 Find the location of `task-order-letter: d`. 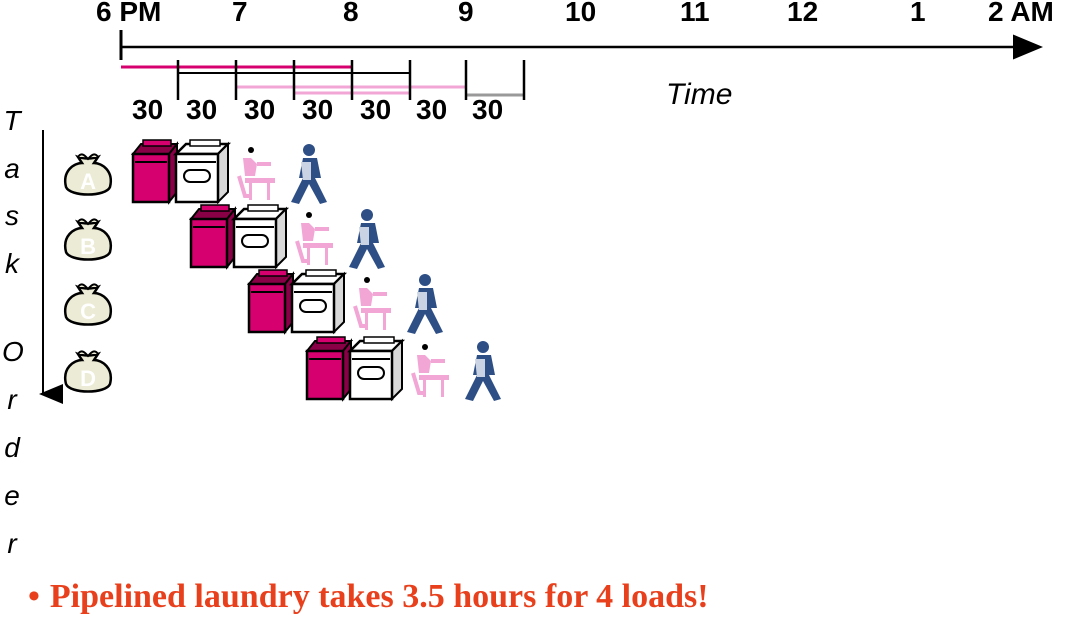

task-order-letter: d is located at coordinates (12, 447).